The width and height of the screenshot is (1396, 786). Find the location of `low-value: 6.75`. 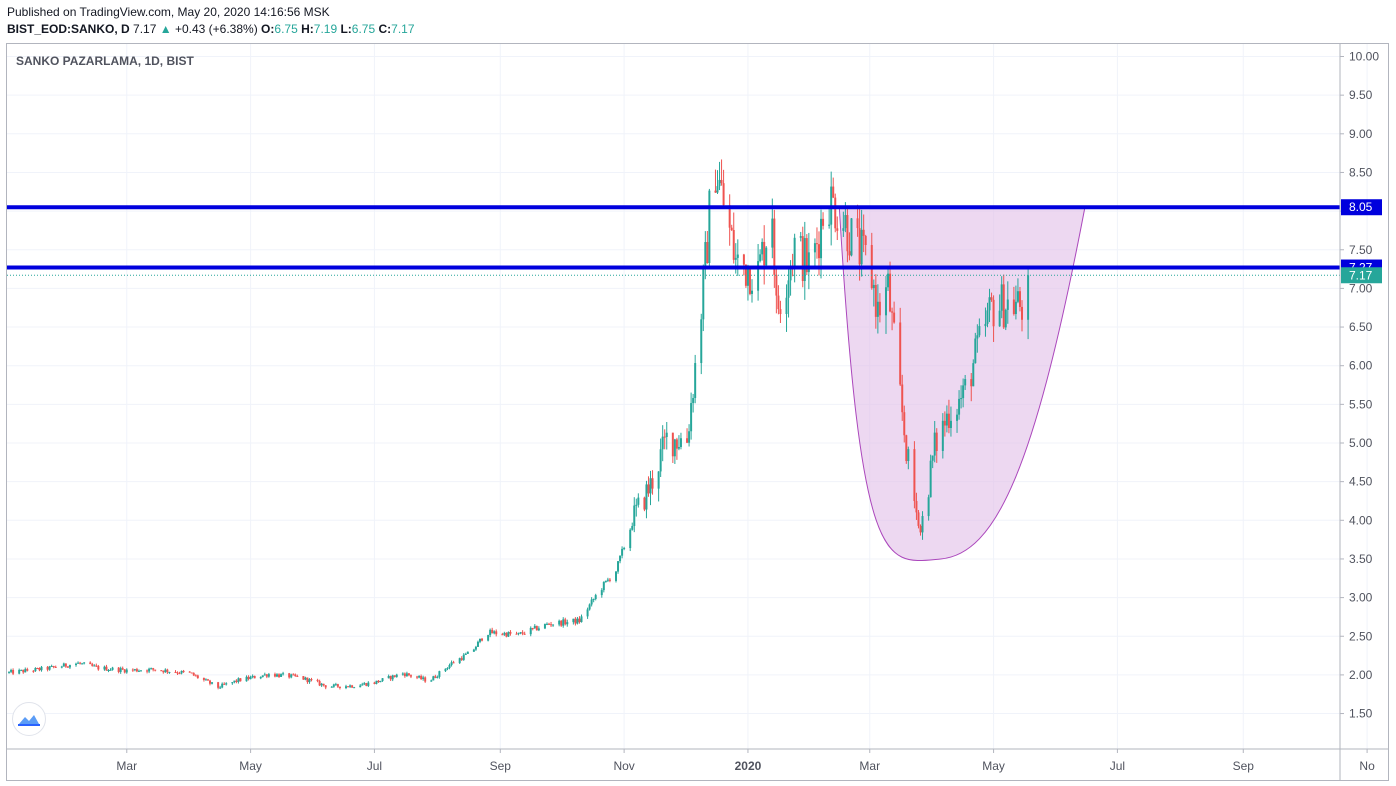

low-value: 6.75 is located at coordinates (363, 29).